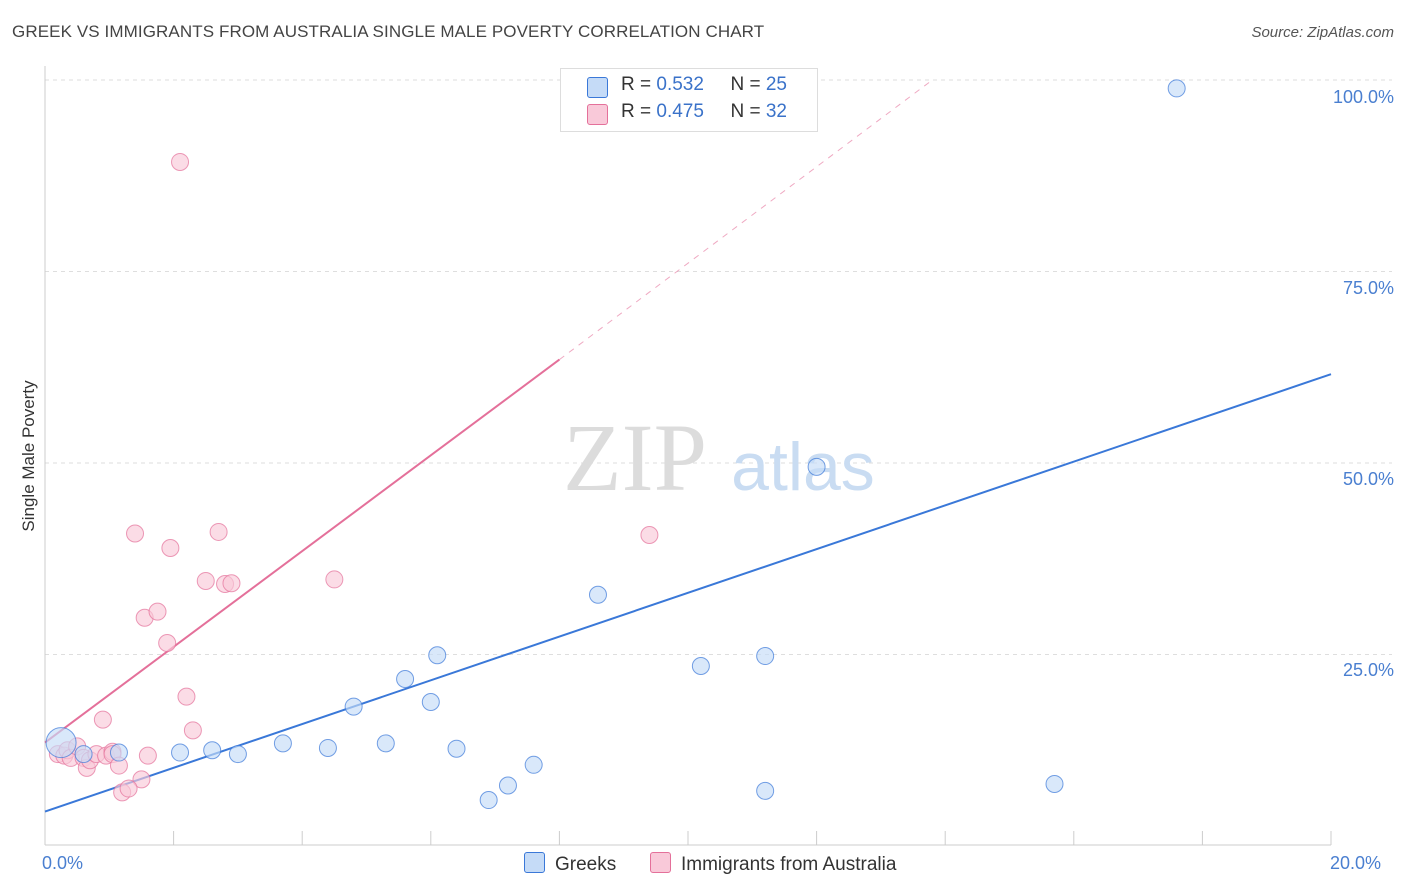 Image resolution: width=1406 pixels, height=892 pixels. Describe the element at coordinates (1368, 479) in the screenshot. I see `y-tick-50: 50.0%` at that location.